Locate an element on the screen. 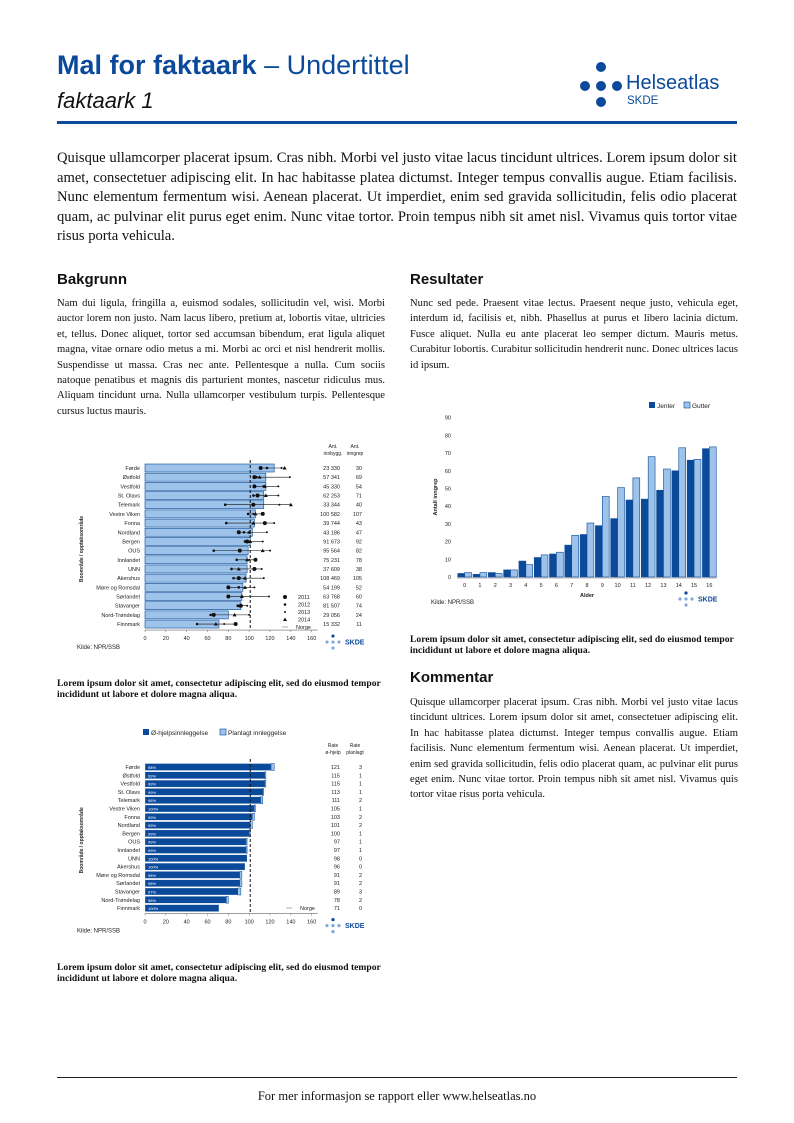 The width and height of the screenshot is (794, 1123). y-tick-label: 90 is located at coordinates (448, 419).